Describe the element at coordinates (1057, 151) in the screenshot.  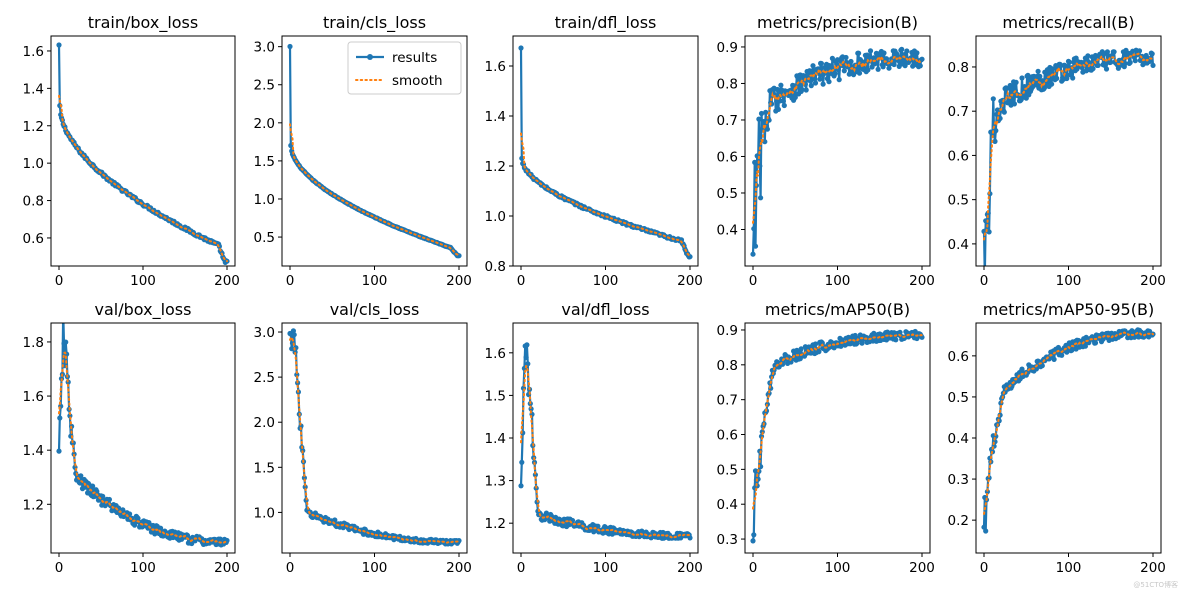
I see `subplot-metrics-recall-b-: metrics/recall(B) 0 100 200 0.4 0.5 0.6 0.7 0.8` at that location.